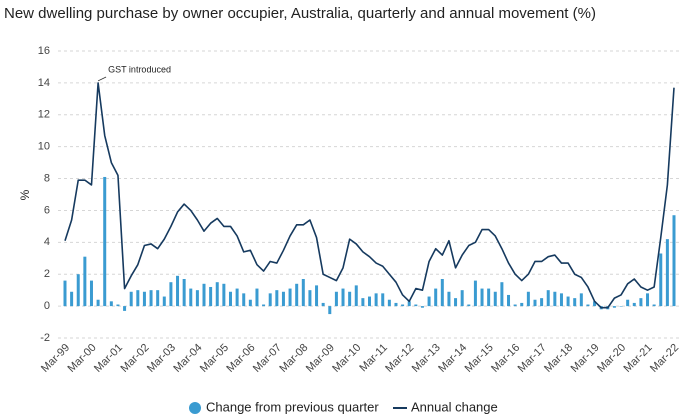 The height and width of the screenshot is (419, 691). Describe the element at coordinates (44, 147) in the screenshot. I see `y-tick-label: 10` at that location.